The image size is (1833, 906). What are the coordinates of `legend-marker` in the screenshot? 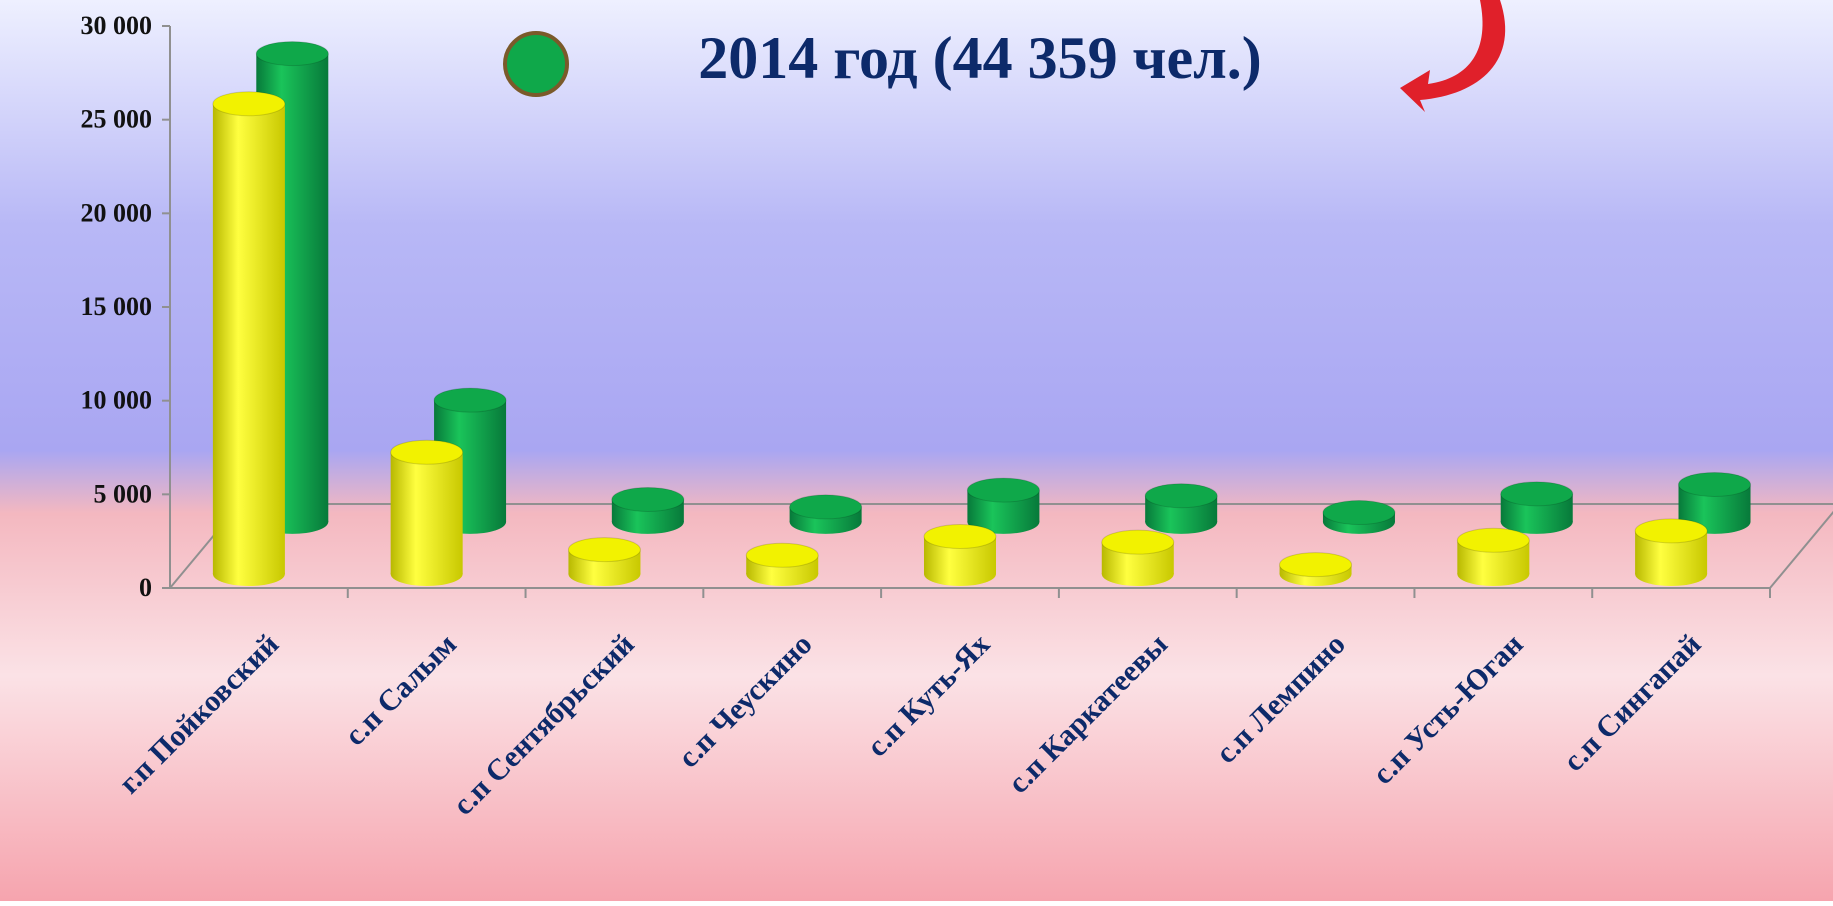 It's located at (536, 64).